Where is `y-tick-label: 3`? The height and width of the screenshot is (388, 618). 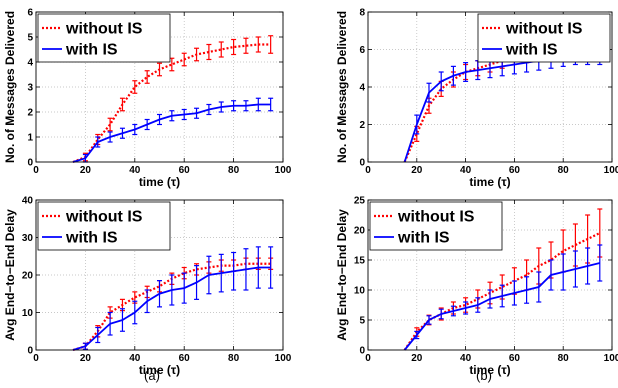 y-tick-label: 3 is located at coordinates (30, 88).